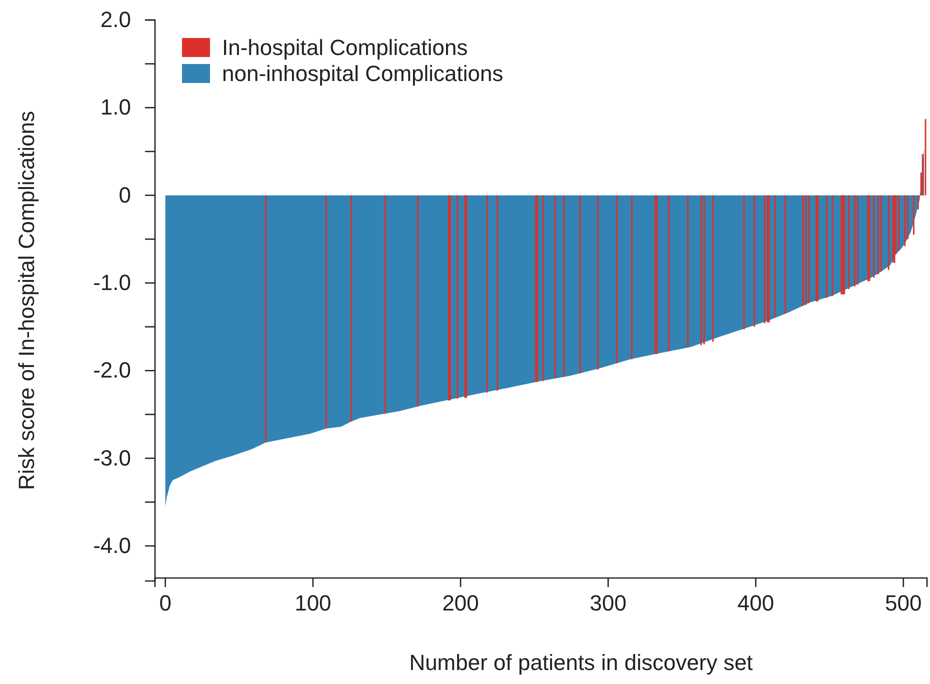  What do you see at coordinates (115, 107) in the screenshot?
I see `y-tick-label: 1.0` at bounding box center [115, 107].